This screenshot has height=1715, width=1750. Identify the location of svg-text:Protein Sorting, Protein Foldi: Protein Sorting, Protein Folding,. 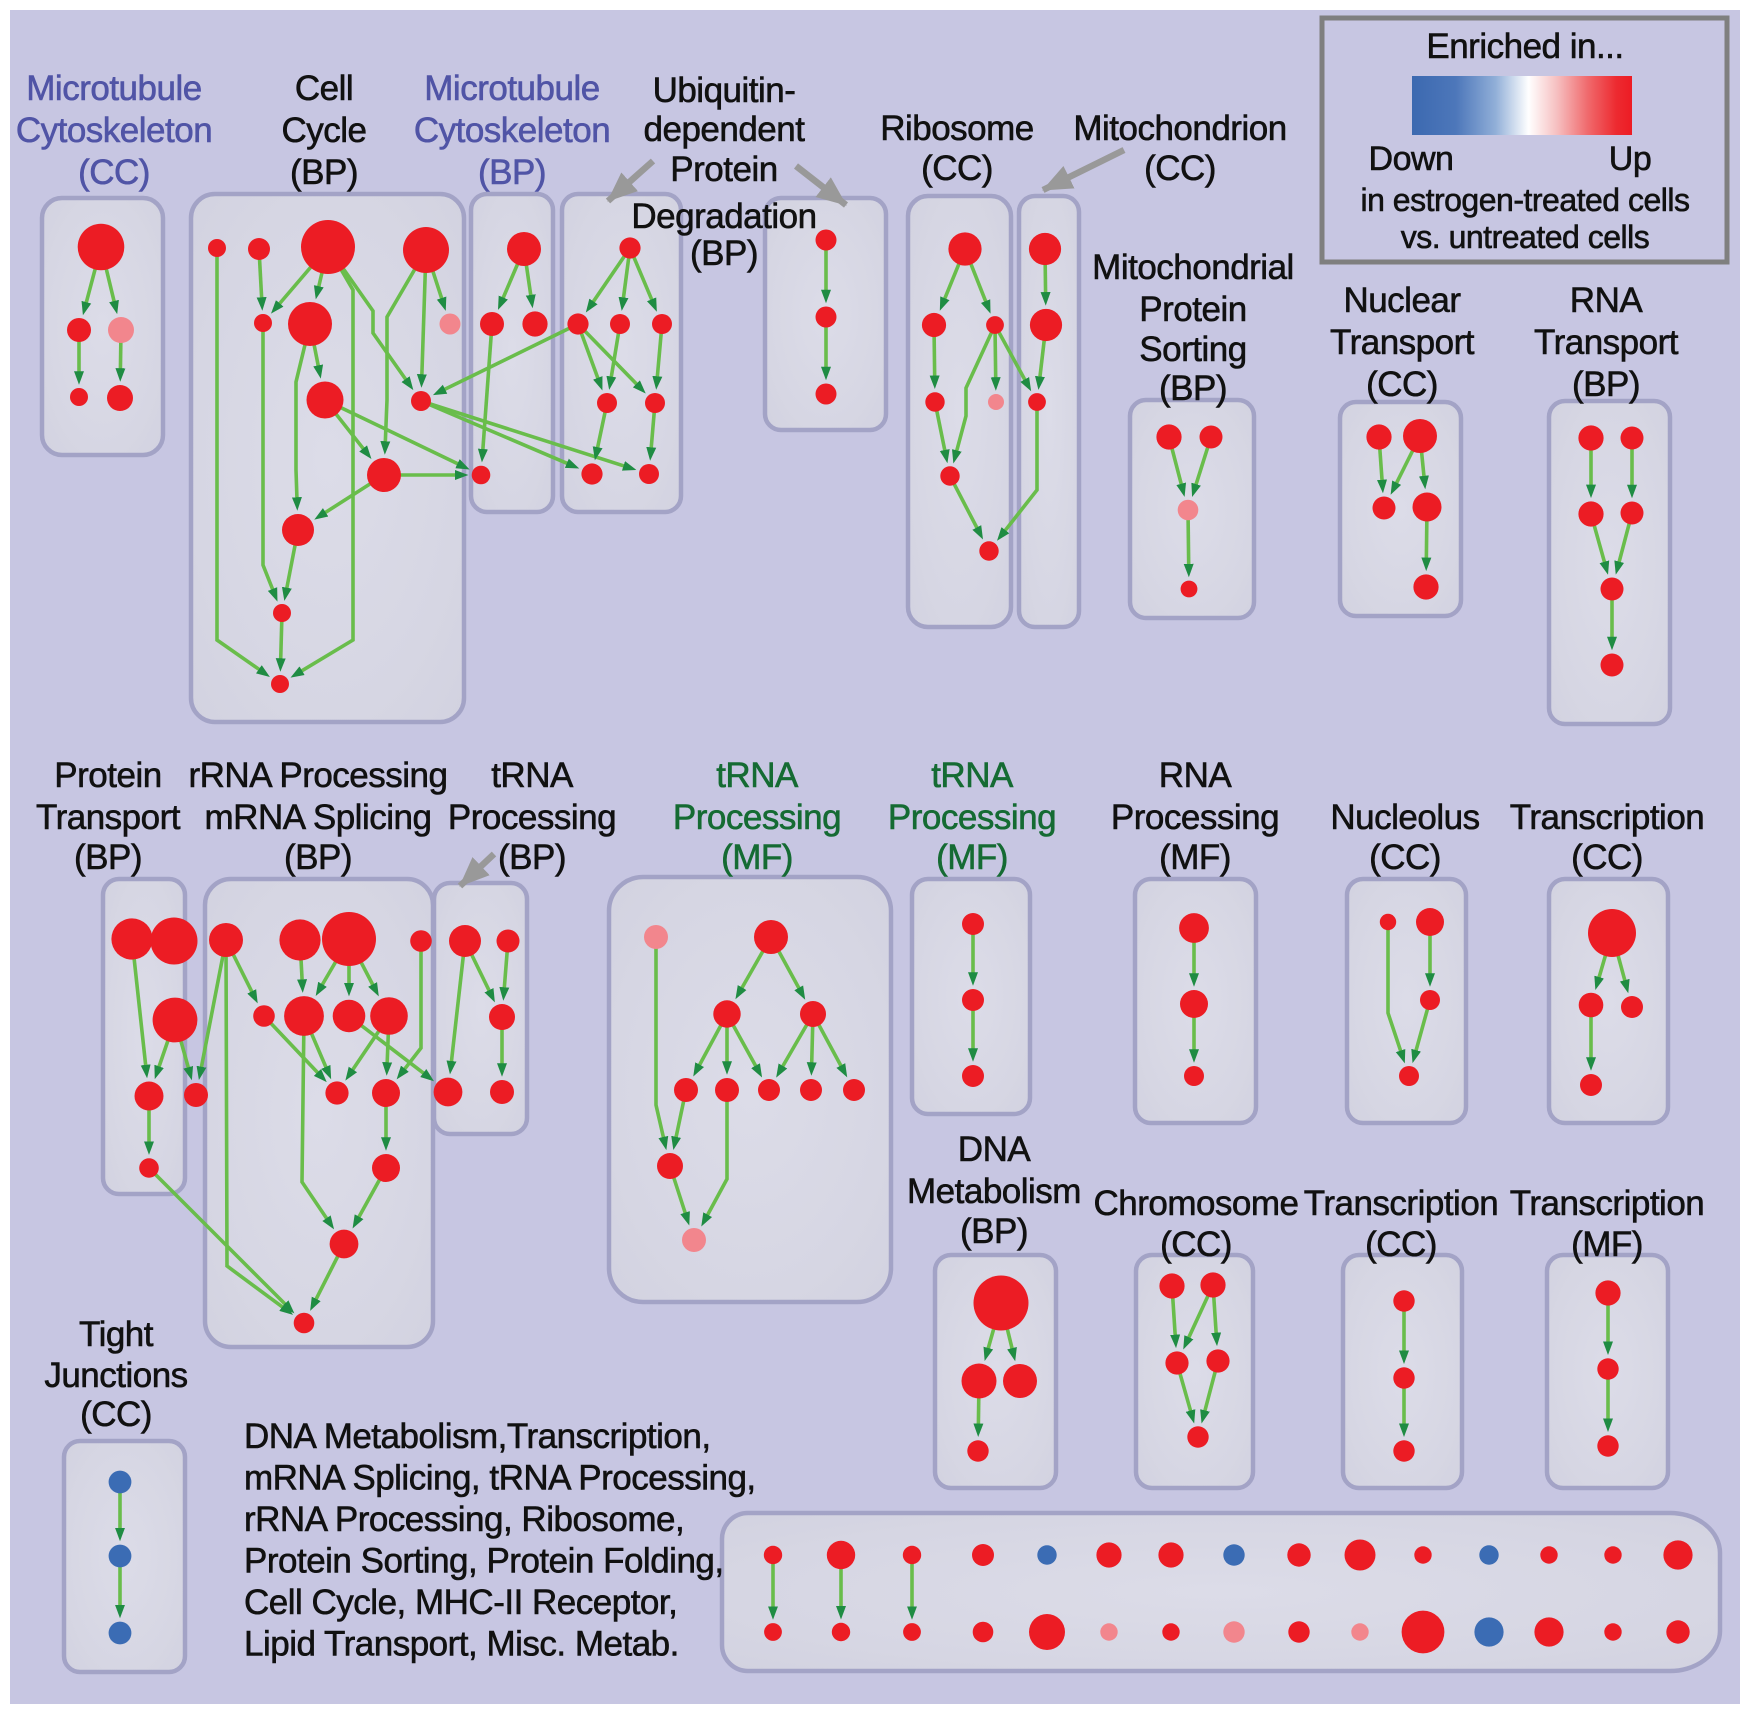
(484, 1561).